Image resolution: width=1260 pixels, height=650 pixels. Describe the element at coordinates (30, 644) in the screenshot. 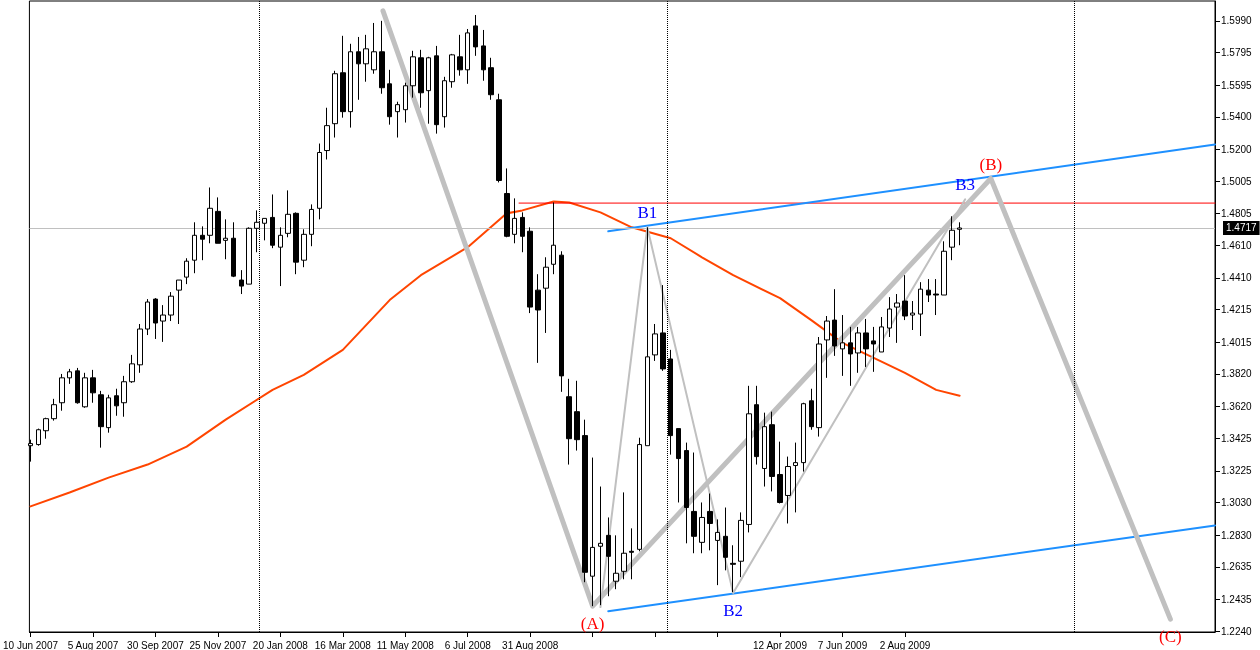

I see `x-tick-label: 10 Jun 2007` at that location.